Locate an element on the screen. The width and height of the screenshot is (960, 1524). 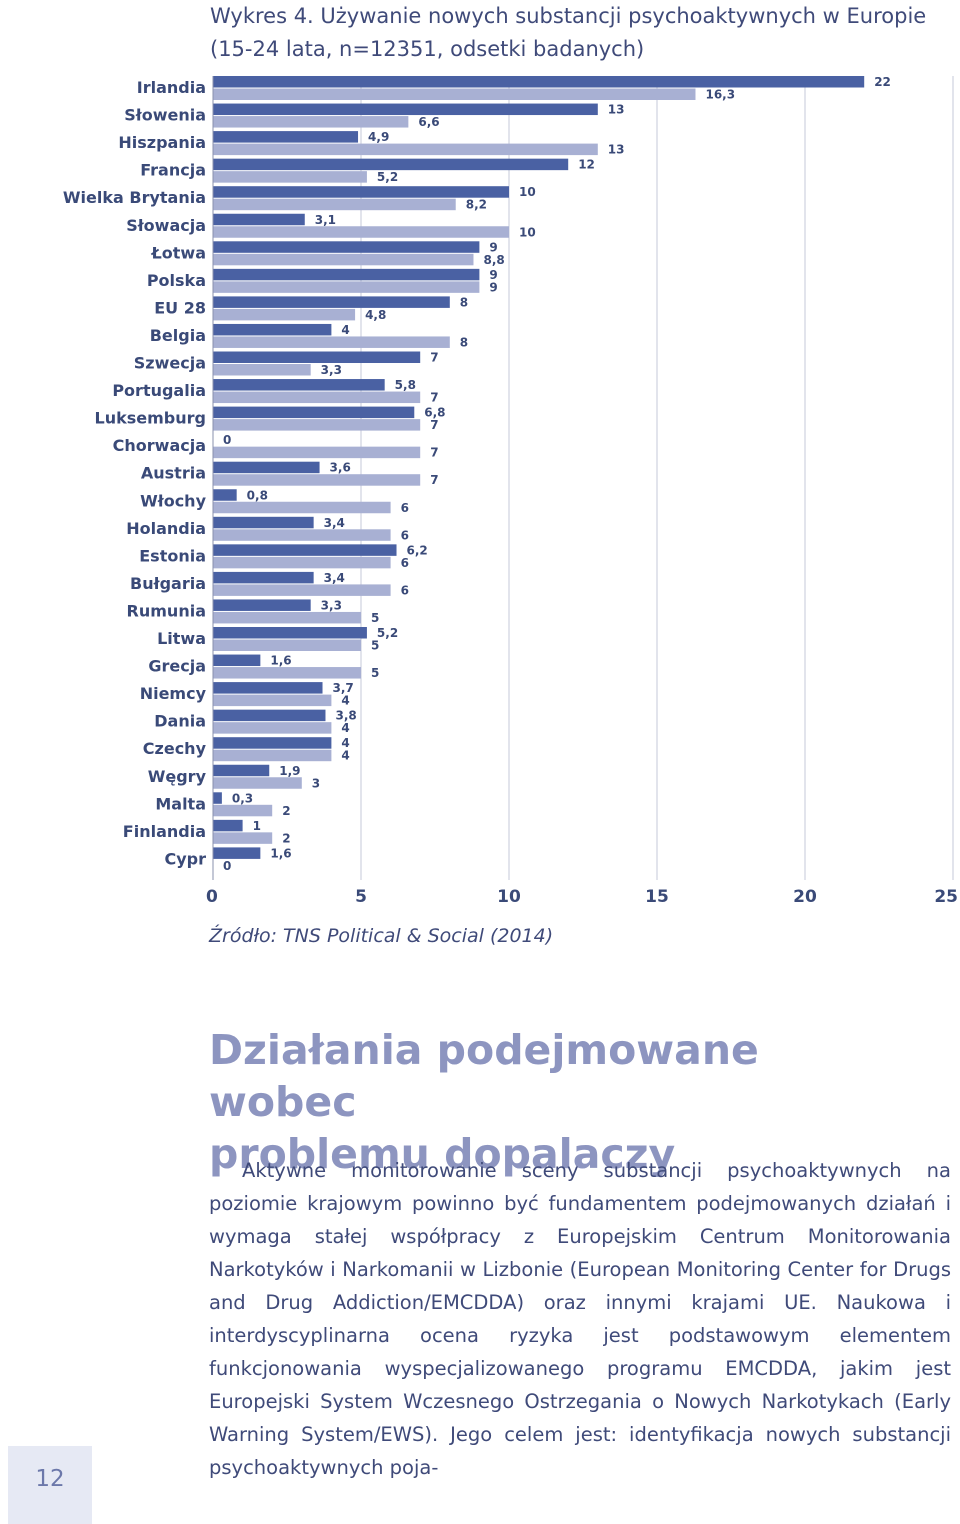
category-label: Belgia is located at coordinates (178, 335).